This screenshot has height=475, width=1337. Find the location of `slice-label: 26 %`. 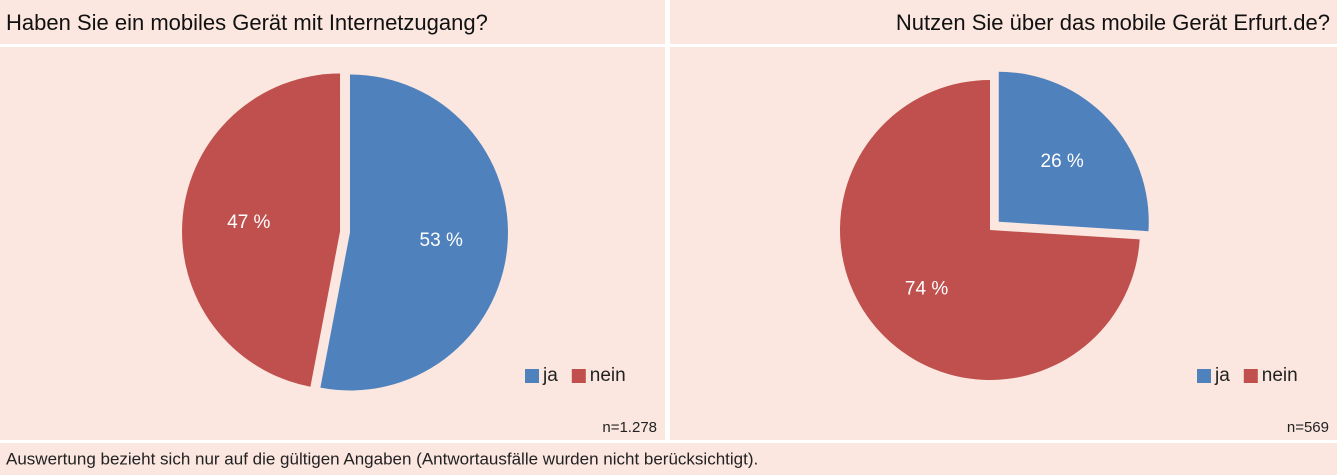

slice-label: 26 % is located at coordinates (1062, 161).